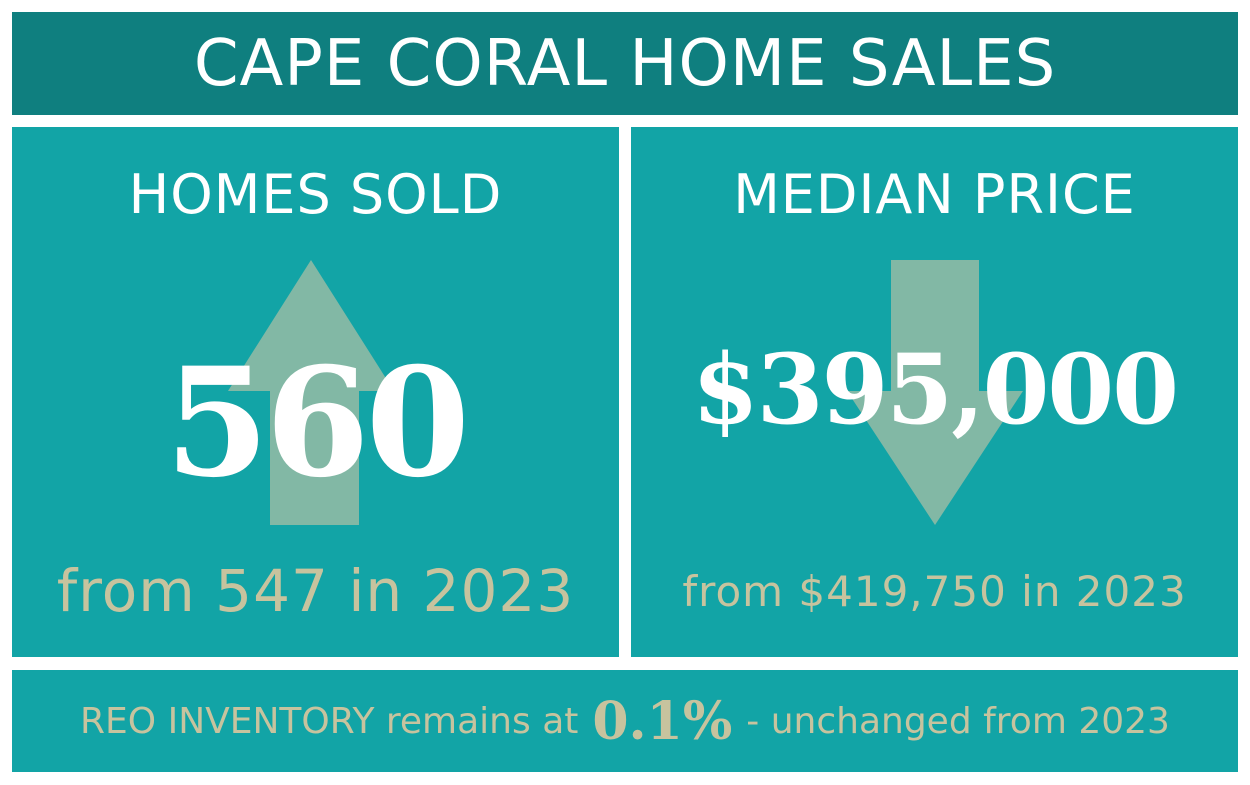  What do you see at coordinates (934, 591) in the screenshot?
I see `median-price-comparison: from $419,750 in 2023` at bounding box center [934, 591].